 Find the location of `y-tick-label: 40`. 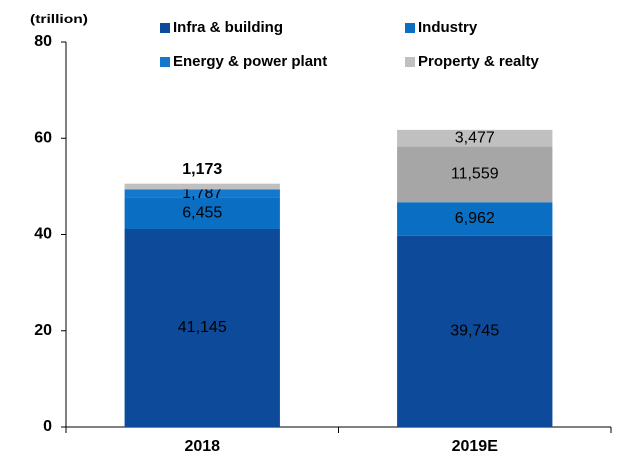

y-tick-label: 40 is located at coordinates (43, 234).